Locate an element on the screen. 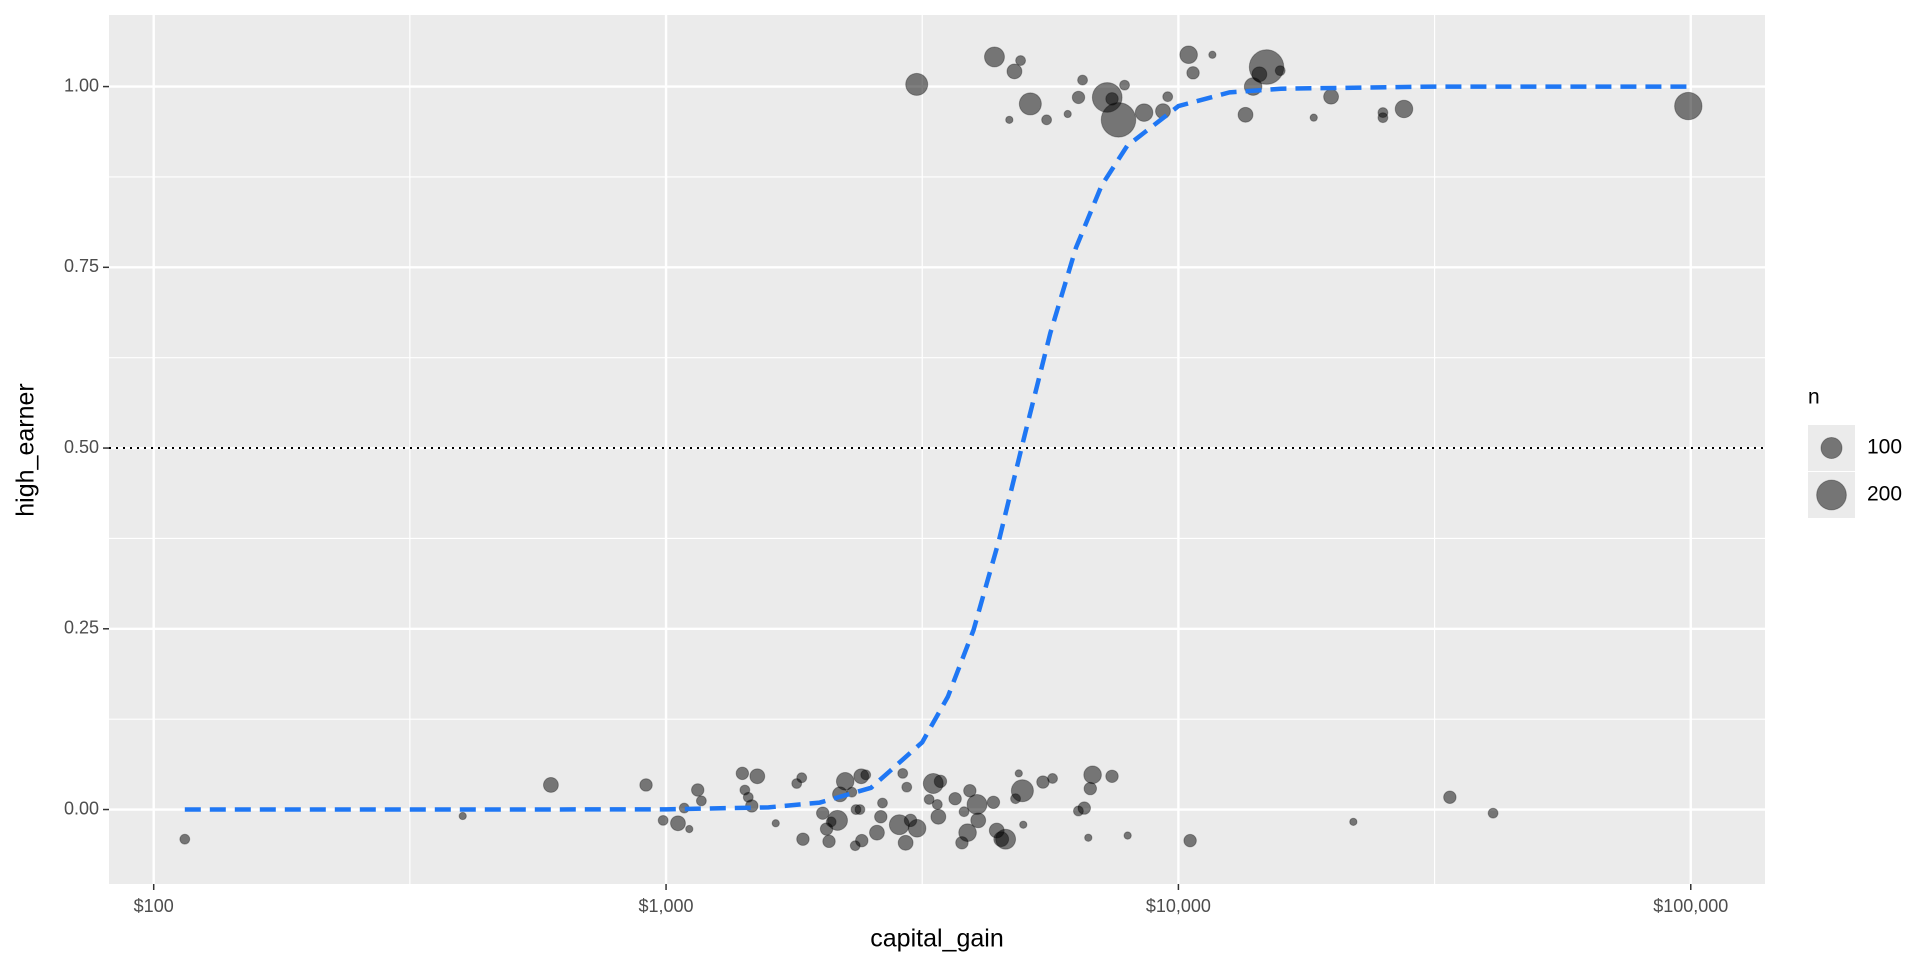 The height and width of the screenshot is (960, 1920). y-tick-label: 0.50 is located at coordinates (81, 447).